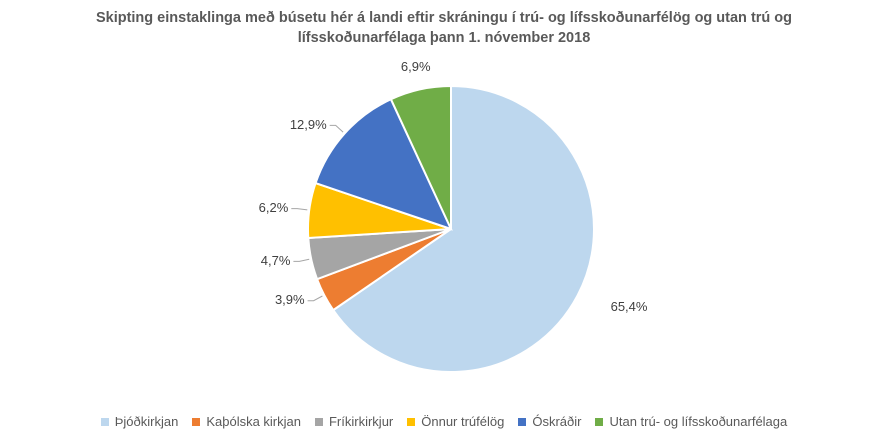 The image size is (888, 442). I want to click on legend-label-2: Fríkirkirkjur, so click(361, 421).